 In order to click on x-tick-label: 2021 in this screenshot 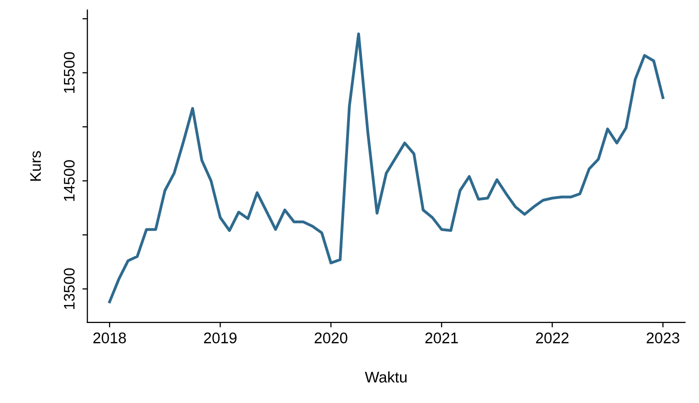, I will do `click(441, 338)`.